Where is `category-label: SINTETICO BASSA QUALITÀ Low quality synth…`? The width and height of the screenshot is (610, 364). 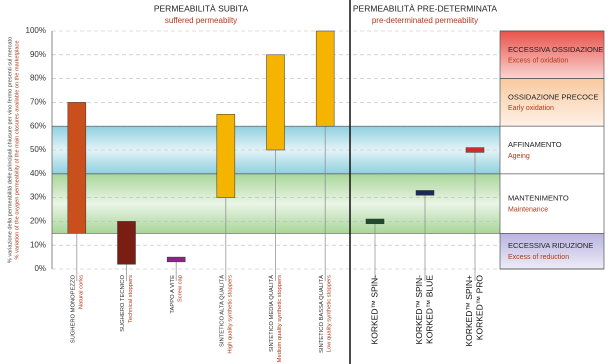 category-label: SINTETICO BASSA QUALITÀ Low quality synth… is located at coordinates (325, 314).